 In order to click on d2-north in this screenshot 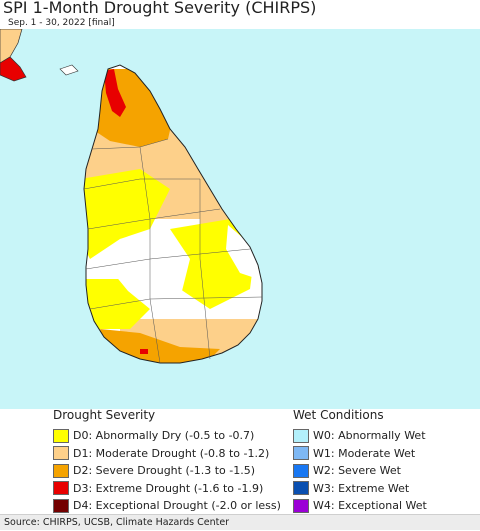, I will do `click(132, 108)`.